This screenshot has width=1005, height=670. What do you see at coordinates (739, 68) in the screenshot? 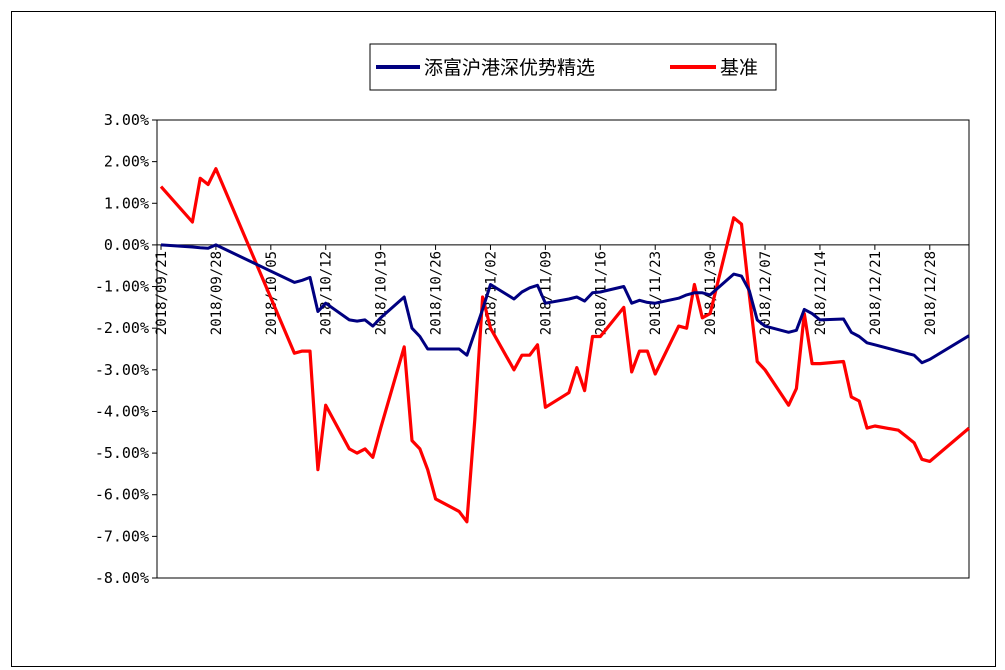
I see `legend-label-benchmark: 基准` at bounding box center [739, 68].